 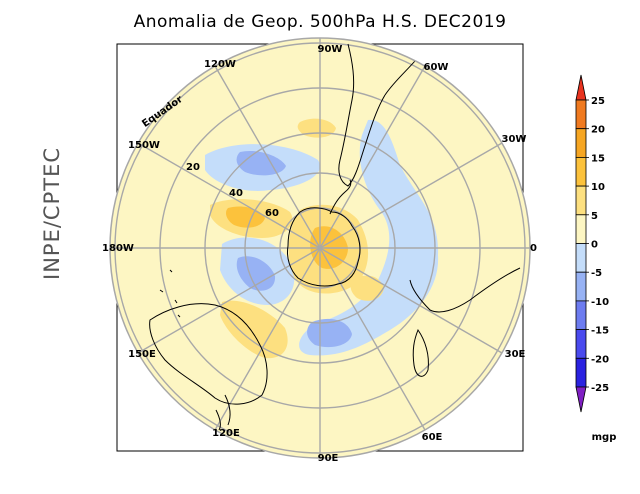 I want to click on coast-australia, so click(x=208, y=354).